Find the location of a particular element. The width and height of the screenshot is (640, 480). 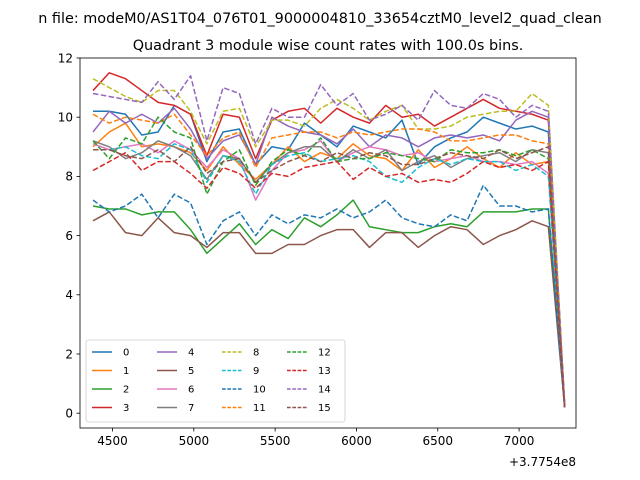

x-tick-label: 6500 is located at coordinates (437, 441).